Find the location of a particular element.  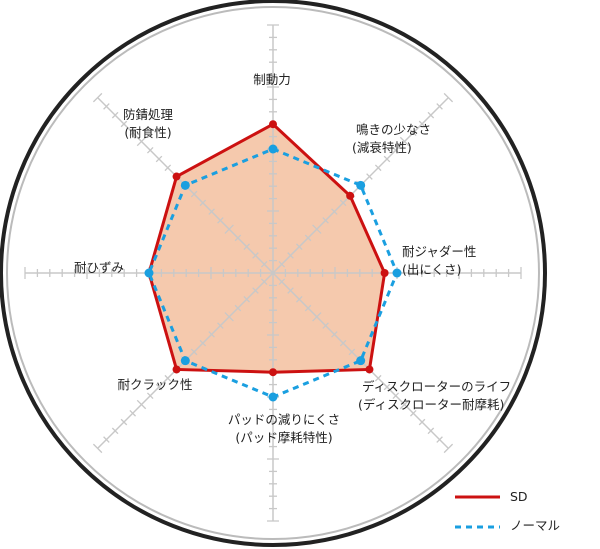

axis-label-rotor-life: ディスクローターのライフ (ディスクローター耐摩耗) is located at coordinates (435, 395).